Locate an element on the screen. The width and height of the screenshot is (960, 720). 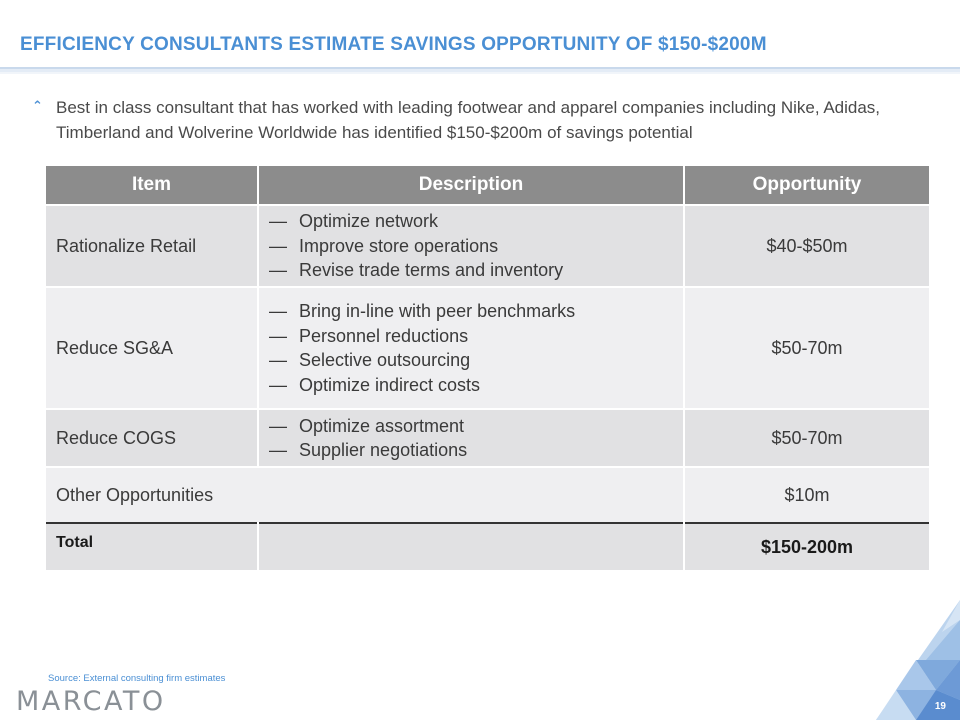
header-item: Item is located at coordinates (152, 185).